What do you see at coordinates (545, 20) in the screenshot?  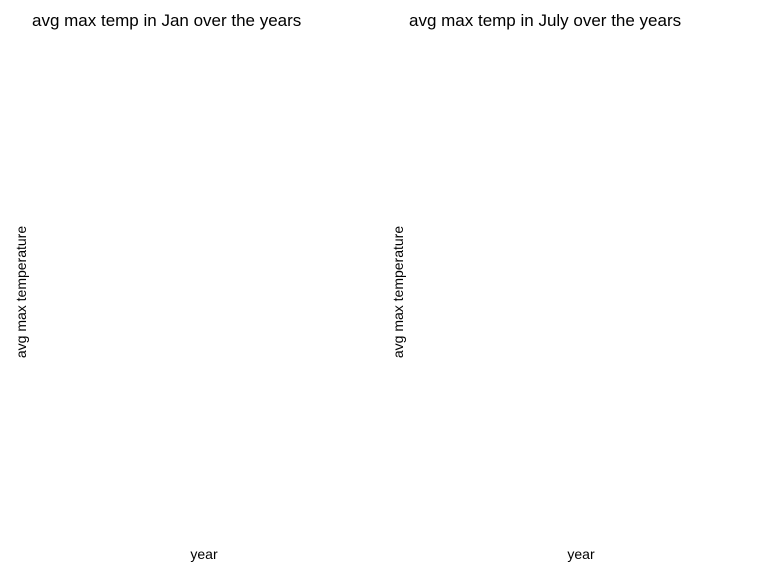 I see `chart-title: avg max temp in July over the years` at bounding box center [545, 20].